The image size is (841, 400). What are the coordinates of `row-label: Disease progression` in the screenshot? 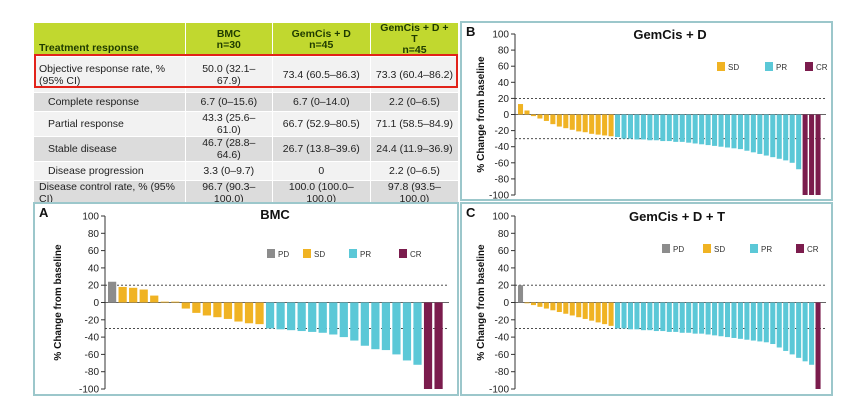 It's located at (109, 171).